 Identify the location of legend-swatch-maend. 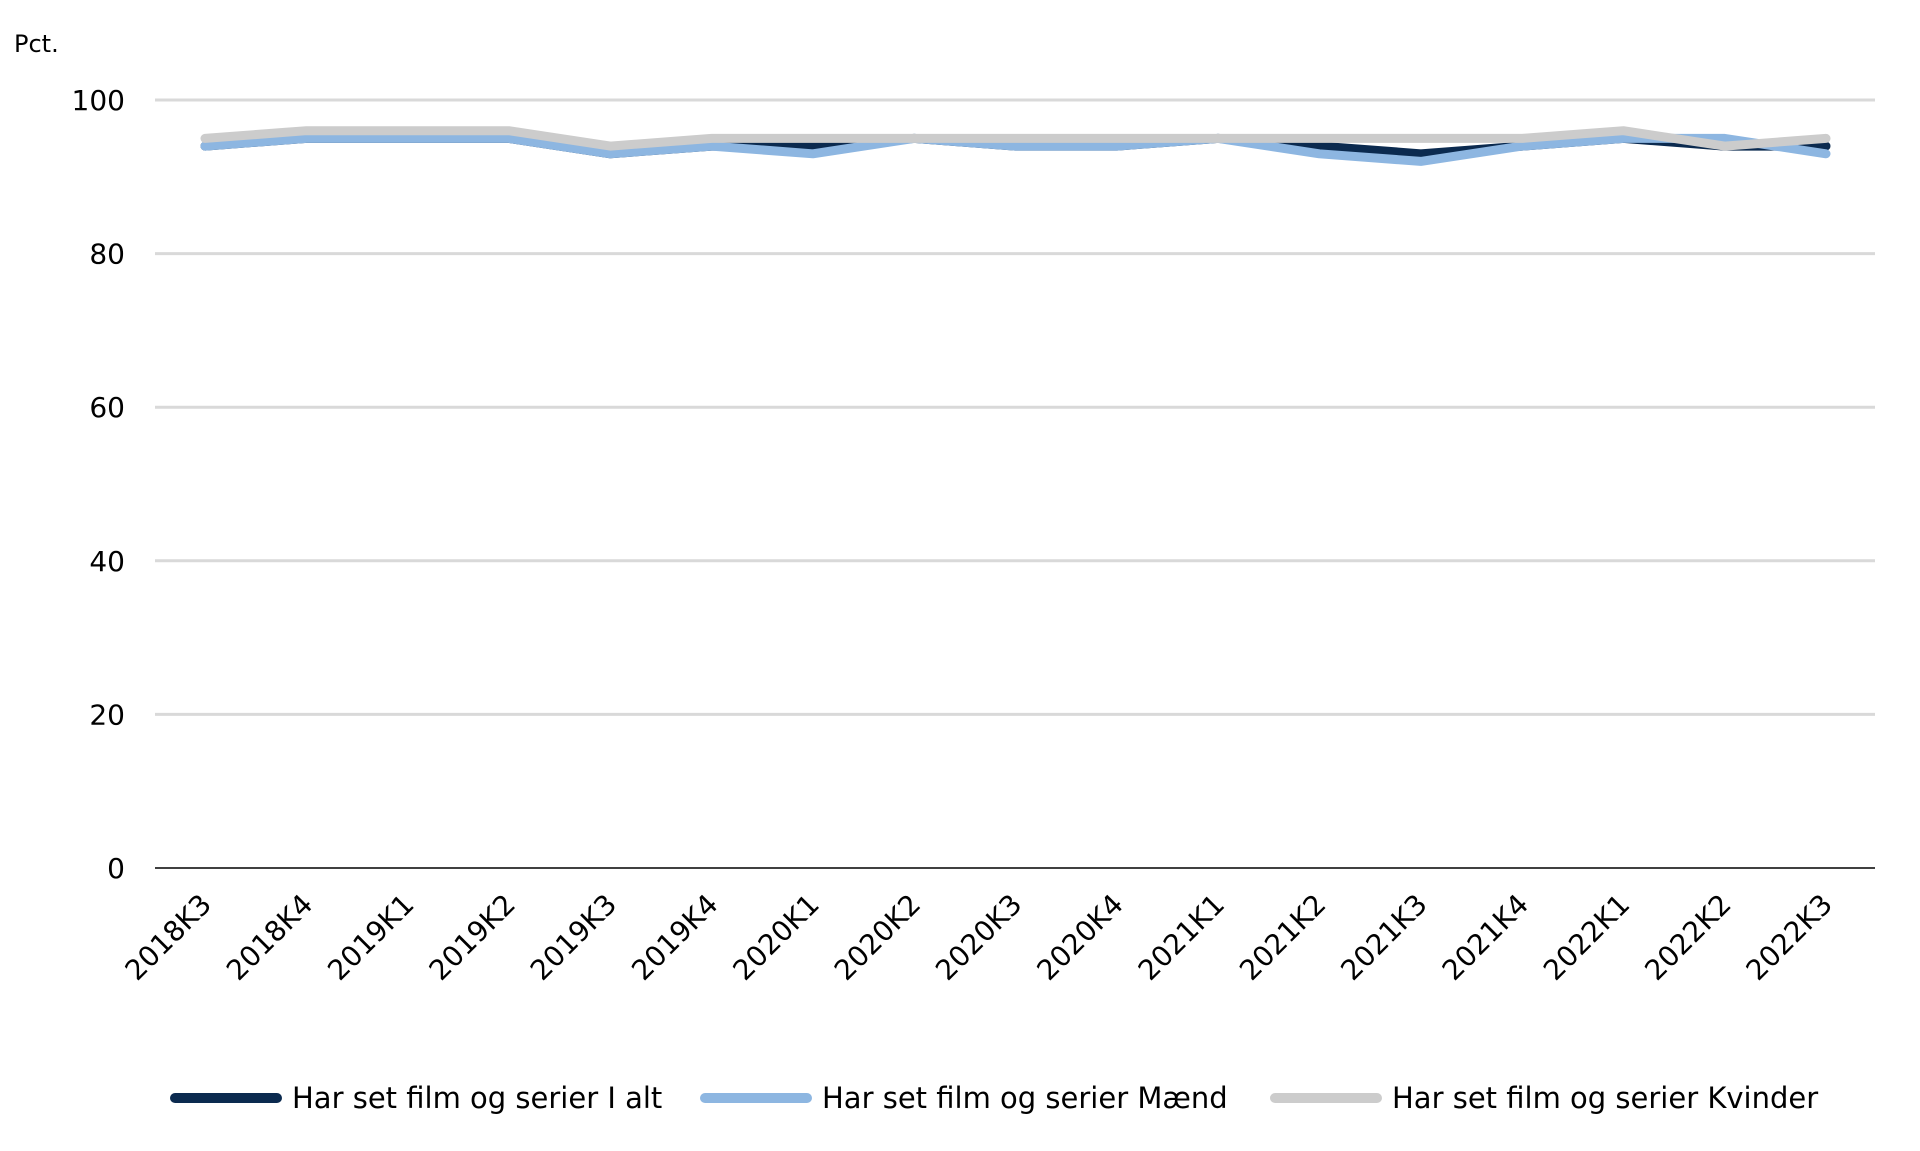
(756, 1098).